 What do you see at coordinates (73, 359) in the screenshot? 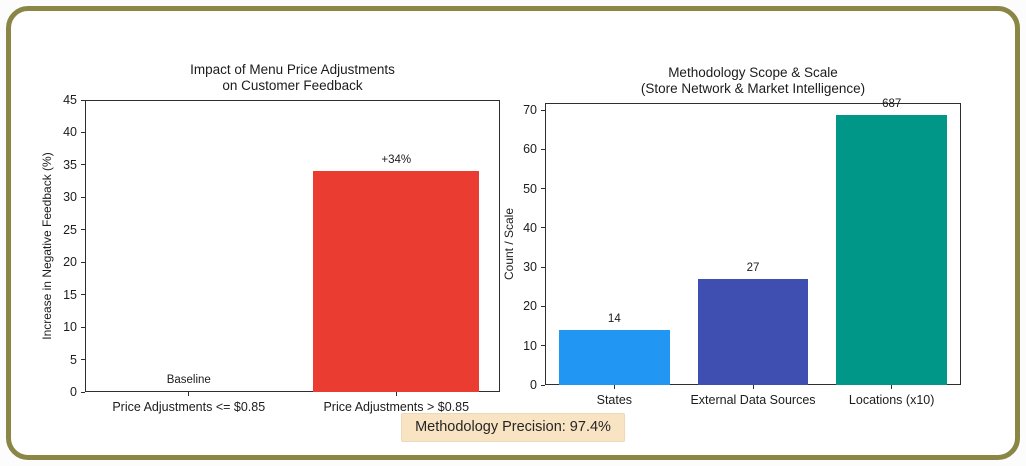
I see `y-tick-label: 5` at bounding box center [73, 359].